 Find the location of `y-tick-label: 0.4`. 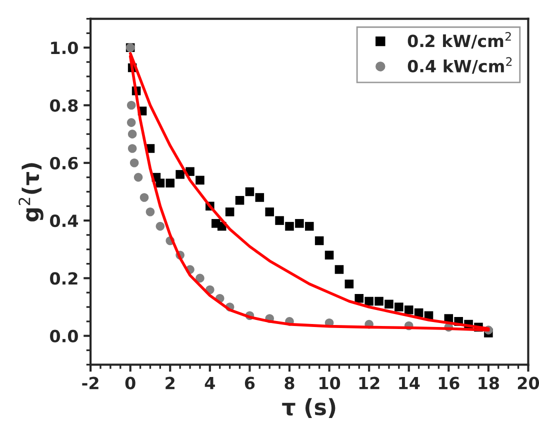

y-tick-label: 0.4 is located at coordinates (64, 221).